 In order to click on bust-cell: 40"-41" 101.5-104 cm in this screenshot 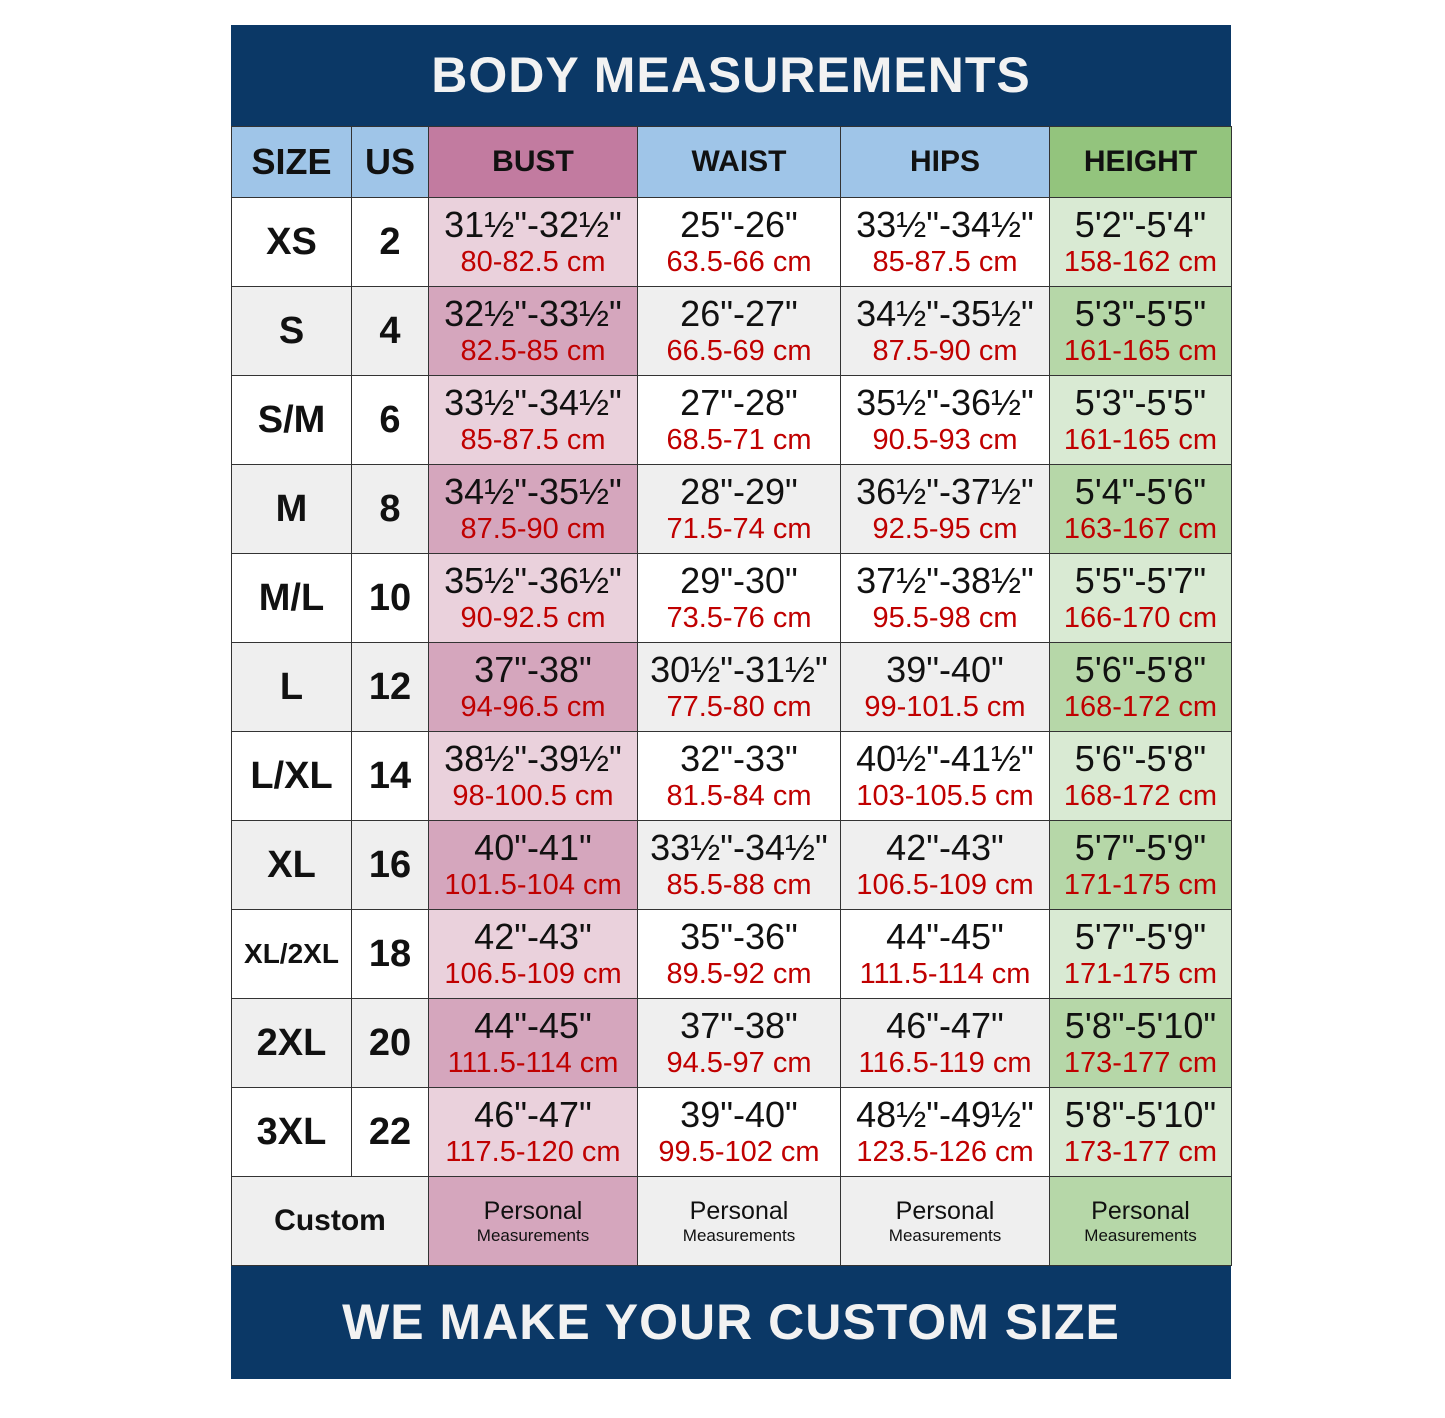, I will do `click(533, 865)`.